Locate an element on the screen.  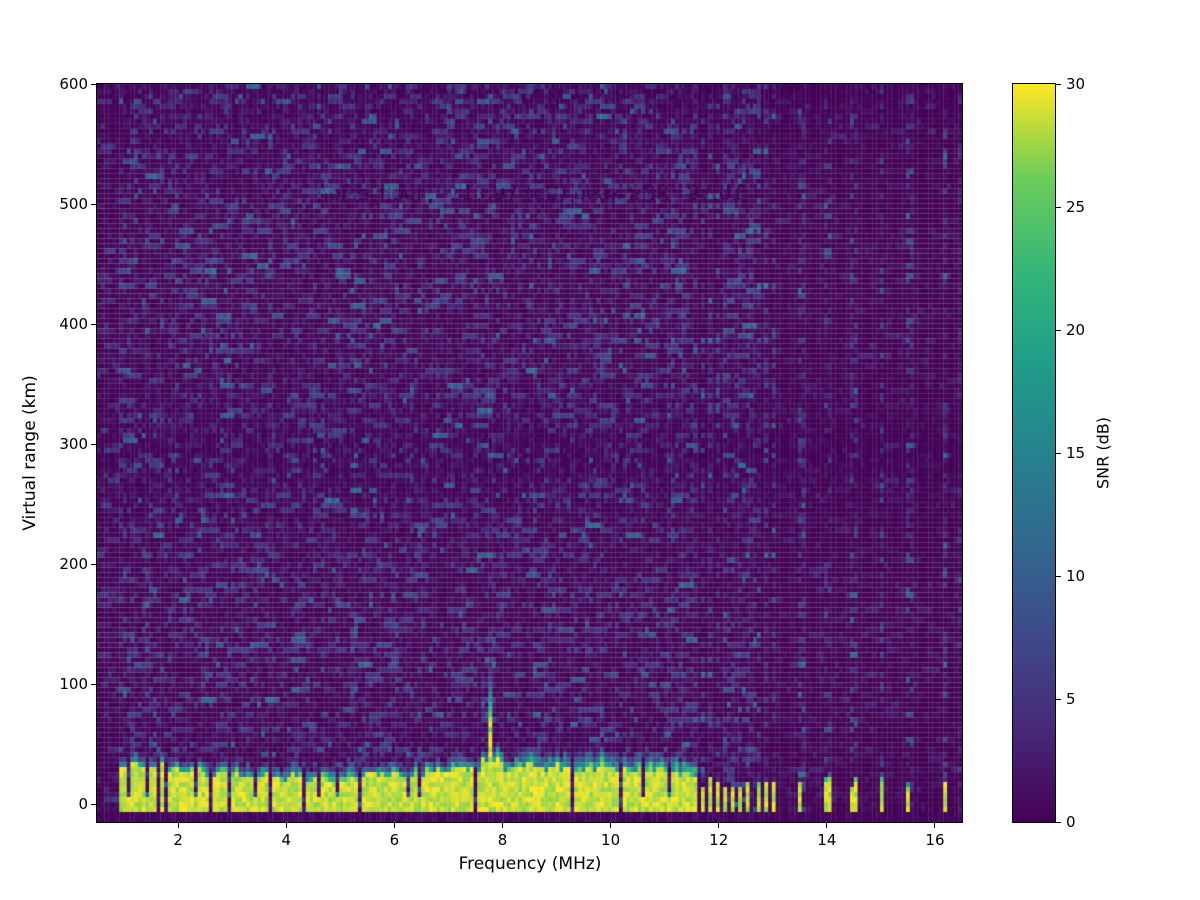
colorbar-tick-label: 10 is located at coordinates (1076, 576).